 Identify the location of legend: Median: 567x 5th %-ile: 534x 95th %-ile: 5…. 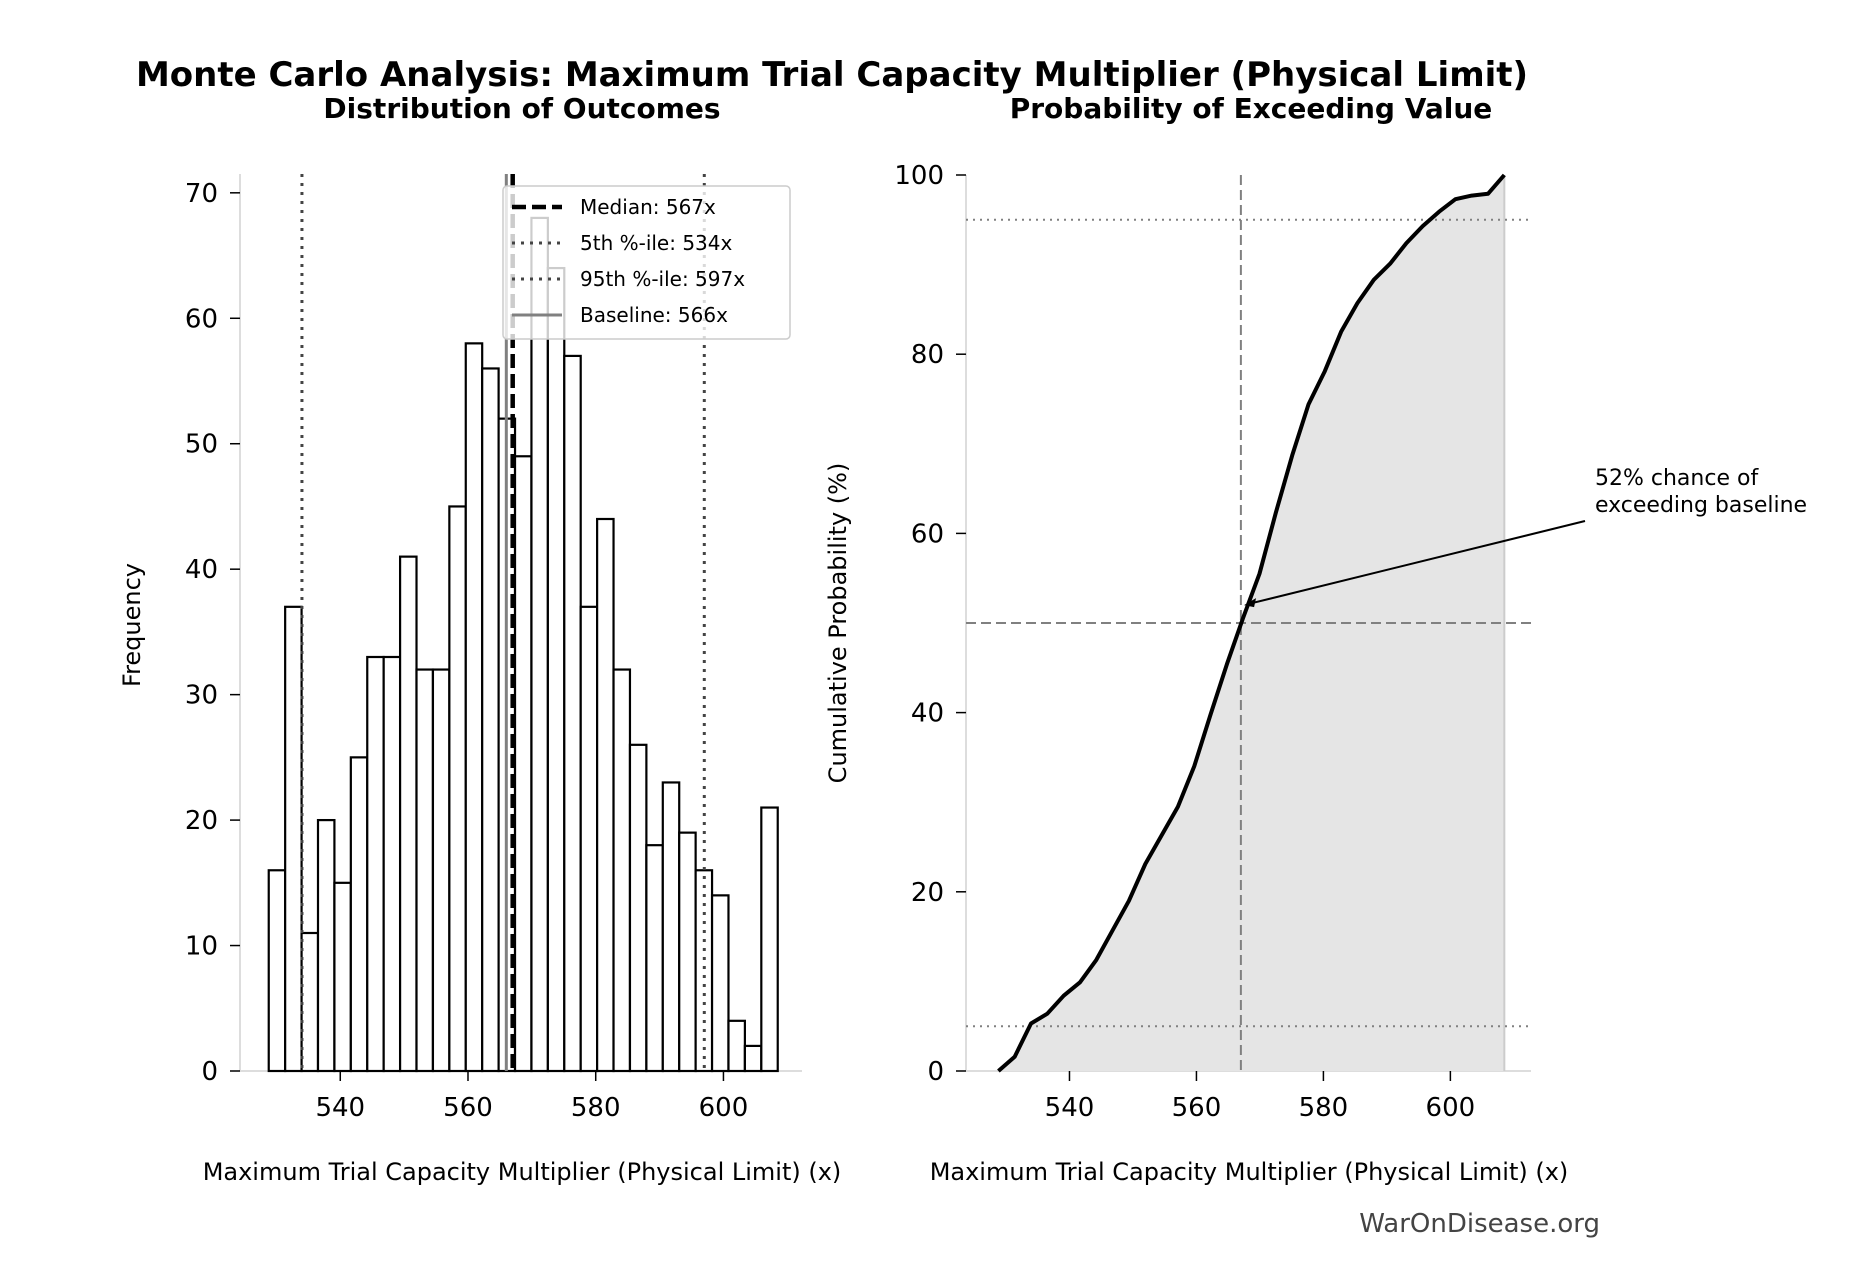
(646, 262).